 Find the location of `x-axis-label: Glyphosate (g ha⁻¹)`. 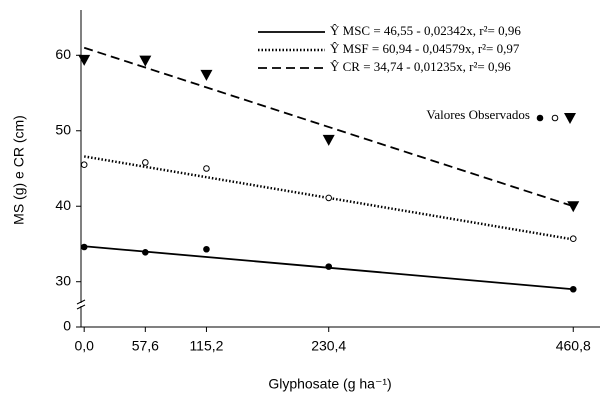

x-axis-label: Glyphosate (g ha⁻¹) is located at coordinates (329, 384).